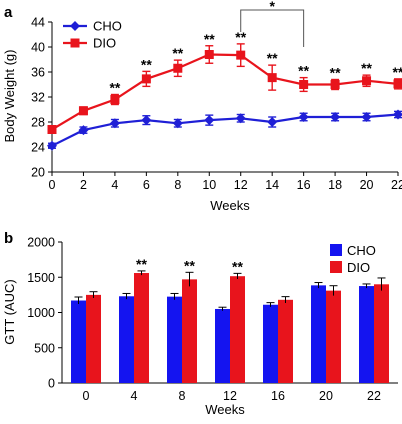 This screenshot has height=424, width=402. I want to click on panel-b-x-tick-label: 16, so click(278, 396).